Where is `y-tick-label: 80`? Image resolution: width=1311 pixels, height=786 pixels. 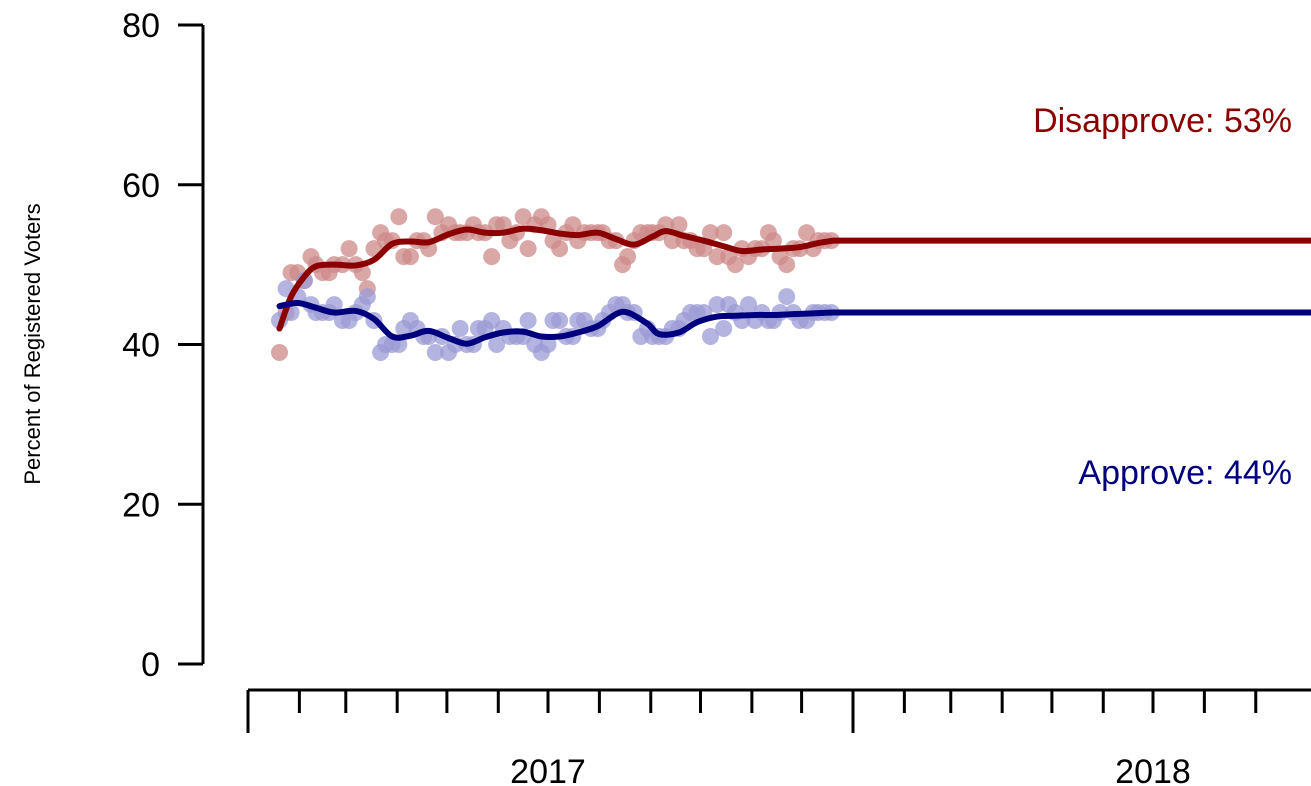
y-tick-label: 80 is located at coordinates (141, 26).